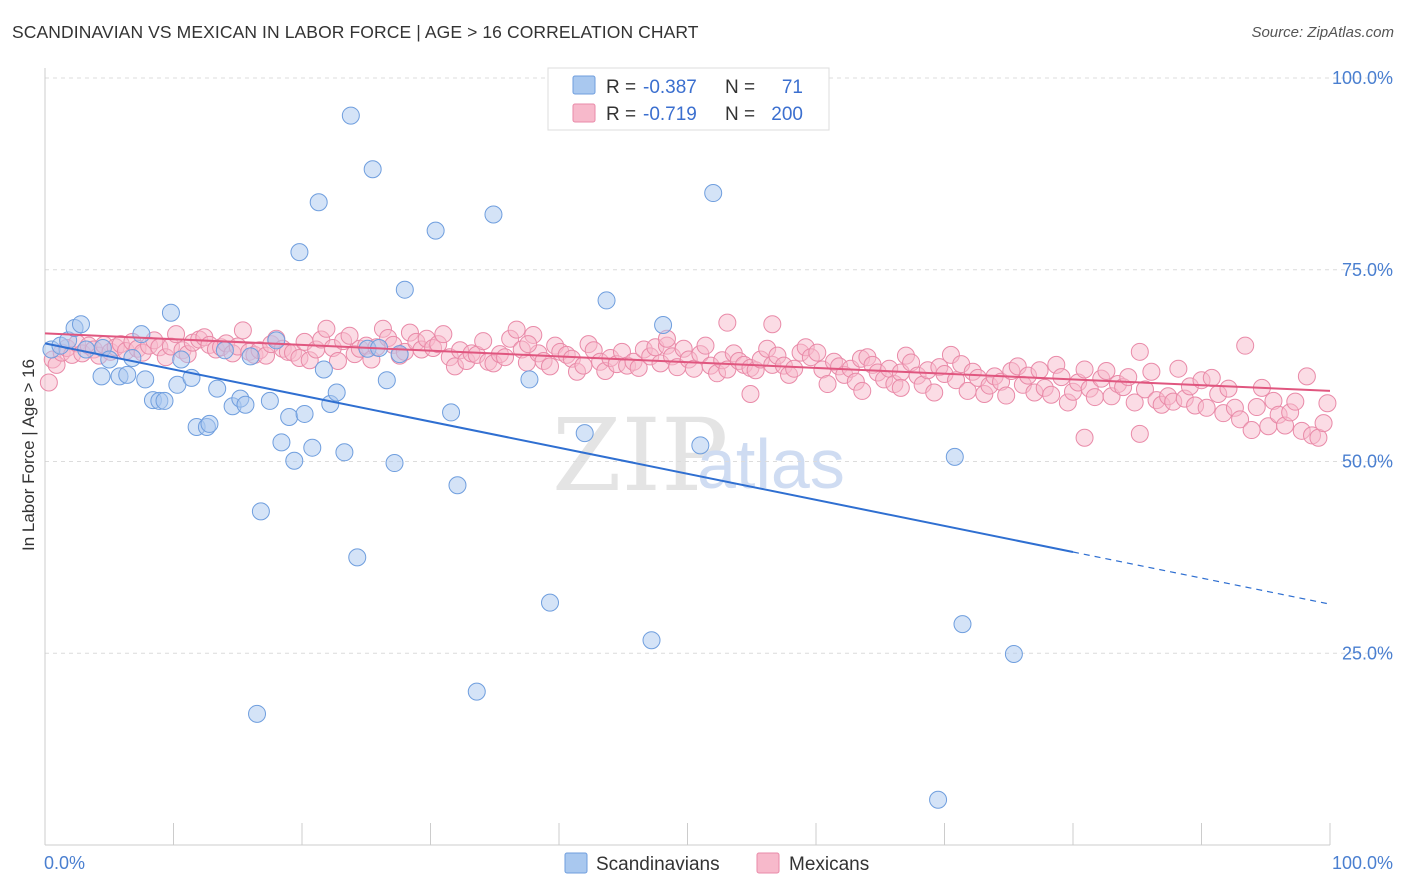 This screenshot has height=892, width=1406. Describe the element at coordinates (28, 455) in the screenshot. I see `y-axis-label: In Labor Force | Age > 16` at that location.